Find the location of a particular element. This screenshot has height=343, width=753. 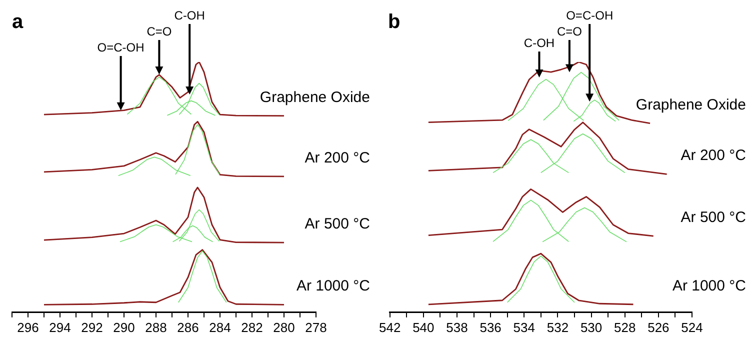

x-tick-label: 282 is located at coordinates (252, 327).